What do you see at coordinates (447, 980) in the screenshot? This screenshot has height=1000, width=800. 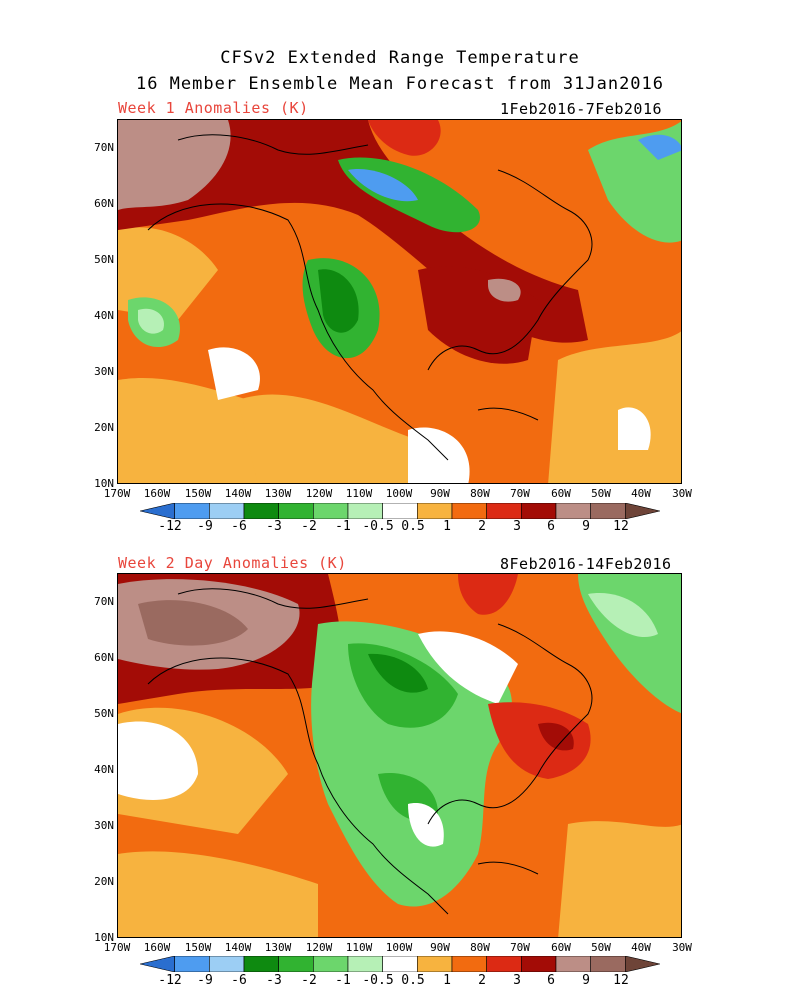 I see `p2-cb-label: 1` at bounding box center [447, 980].